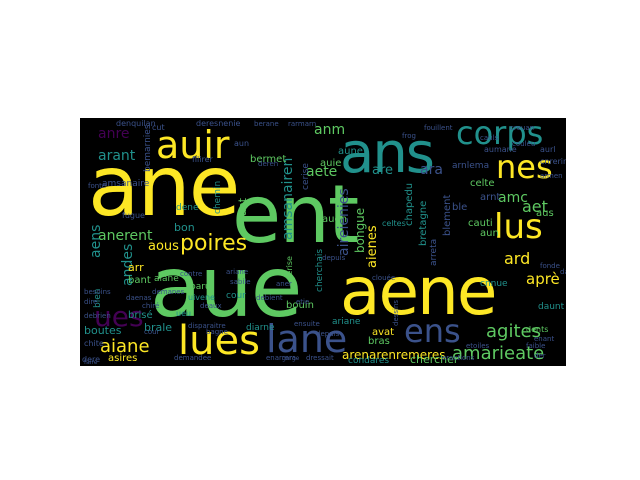 This screenshot has height=480, width=640. What do you see at coordinates (133, 215) in the screenshot?
I see `word: fugue` at bounding box center [133, 215].